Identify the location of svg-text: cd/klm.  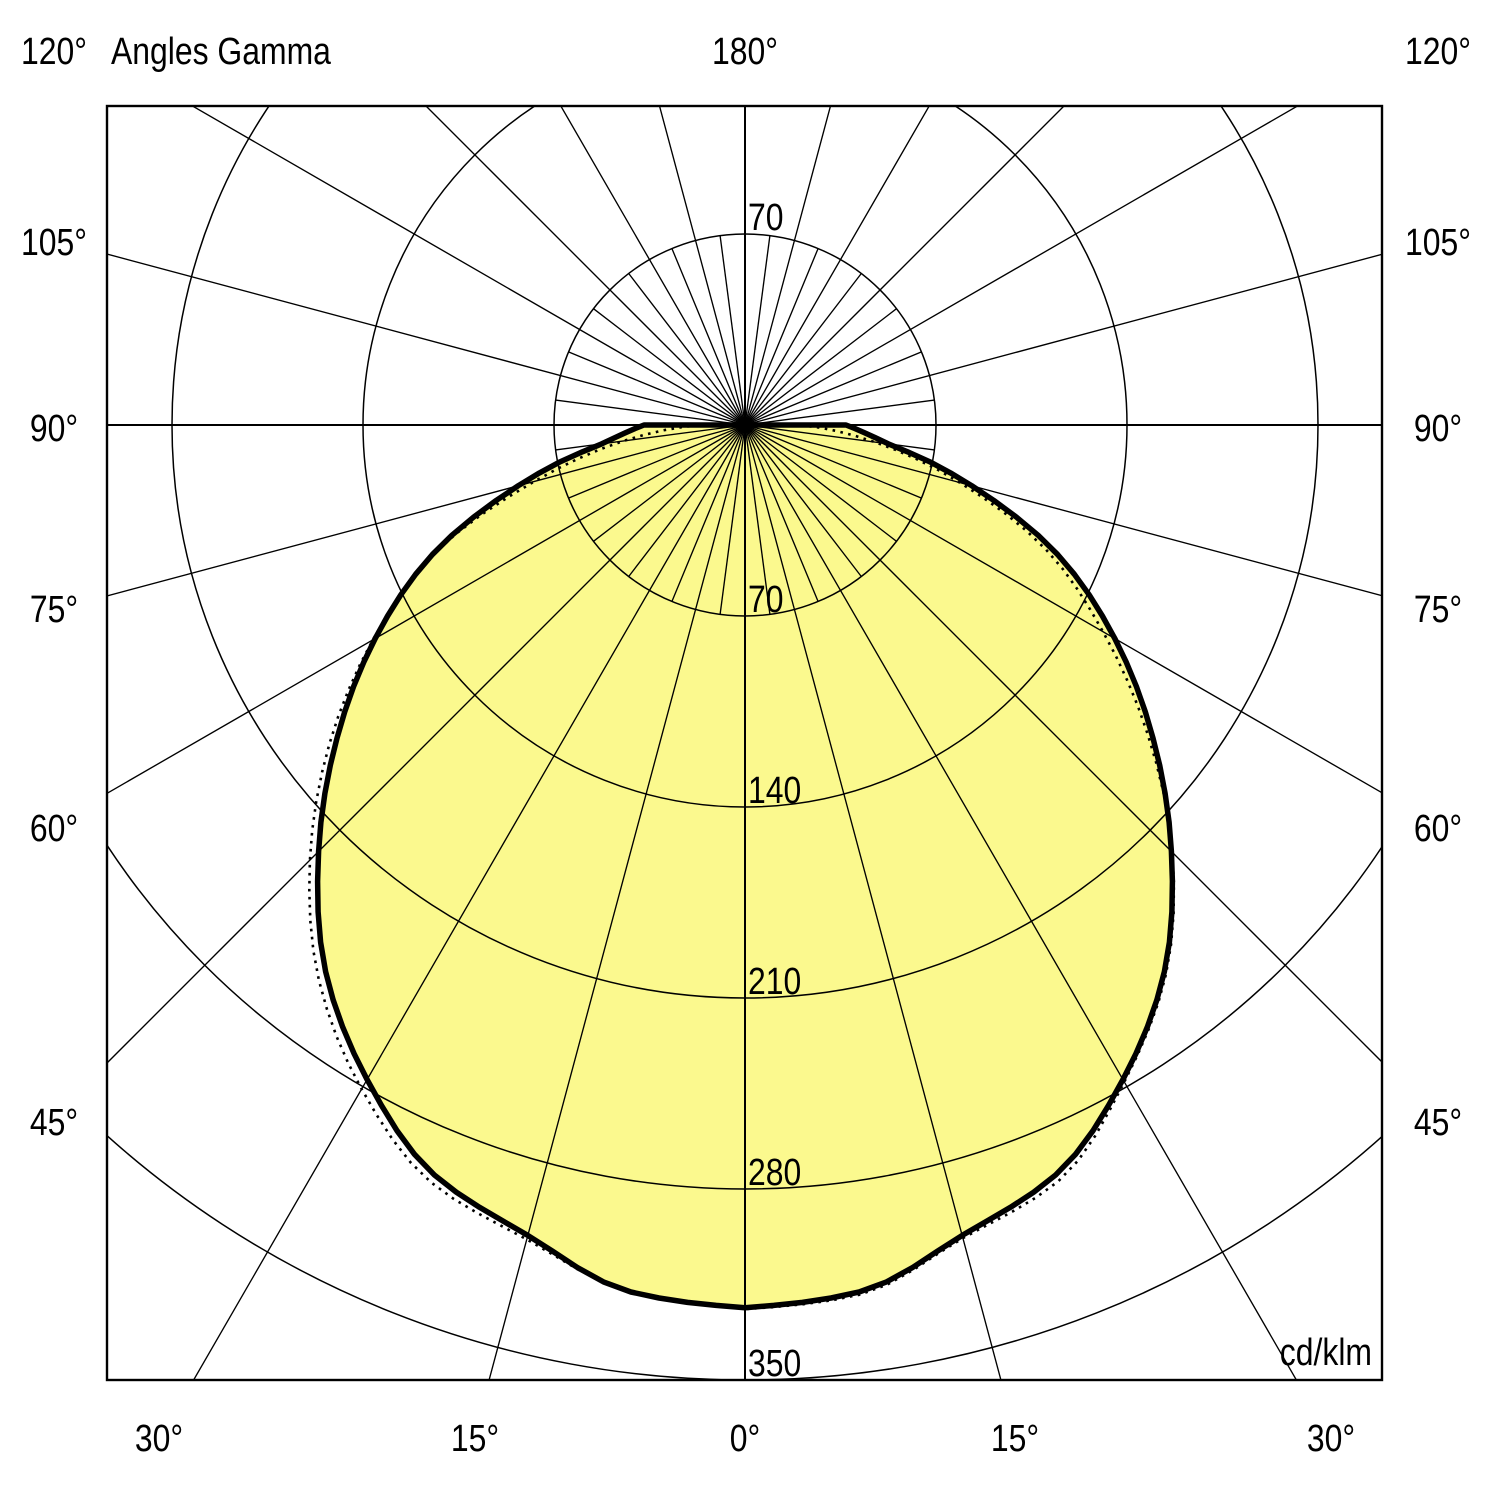
(1326, 1352).